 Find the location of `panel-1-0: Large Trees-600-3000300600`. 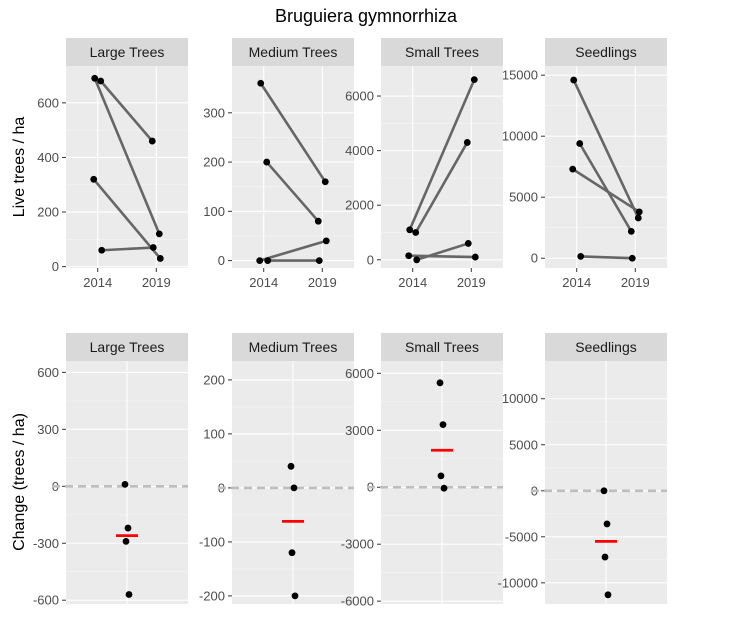

panel-1-0: Large Trees-600-3000300600 is located at coordinates (110, 470).